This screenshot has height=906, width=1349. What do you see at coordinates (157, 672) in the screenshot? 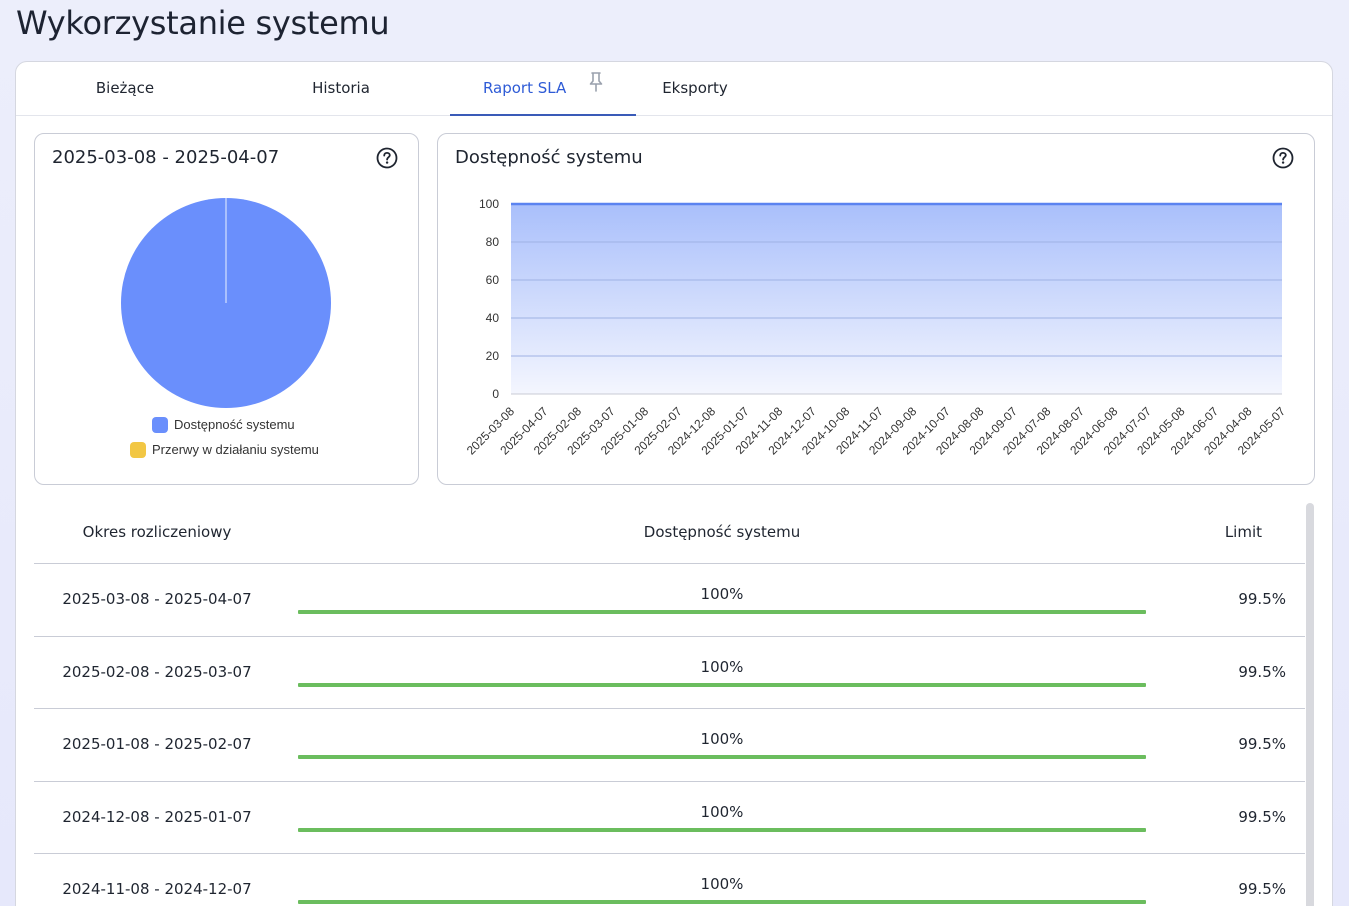
I see `cell-period: 2025-02-08 - 2025-03-07` at bounding box center [157, 672].